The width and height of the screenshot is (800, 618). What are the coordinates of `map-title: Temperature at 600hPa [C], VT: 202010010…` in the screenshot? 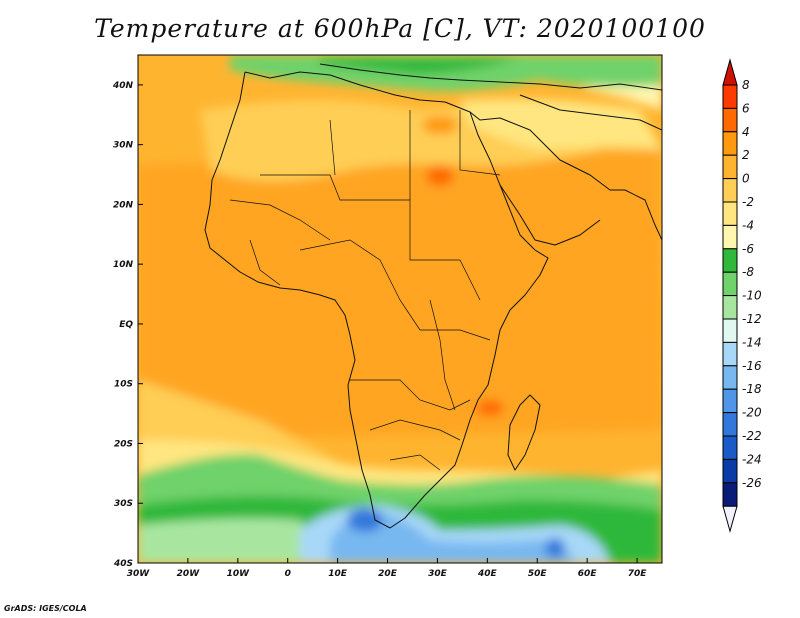 It's located at (400, 28).